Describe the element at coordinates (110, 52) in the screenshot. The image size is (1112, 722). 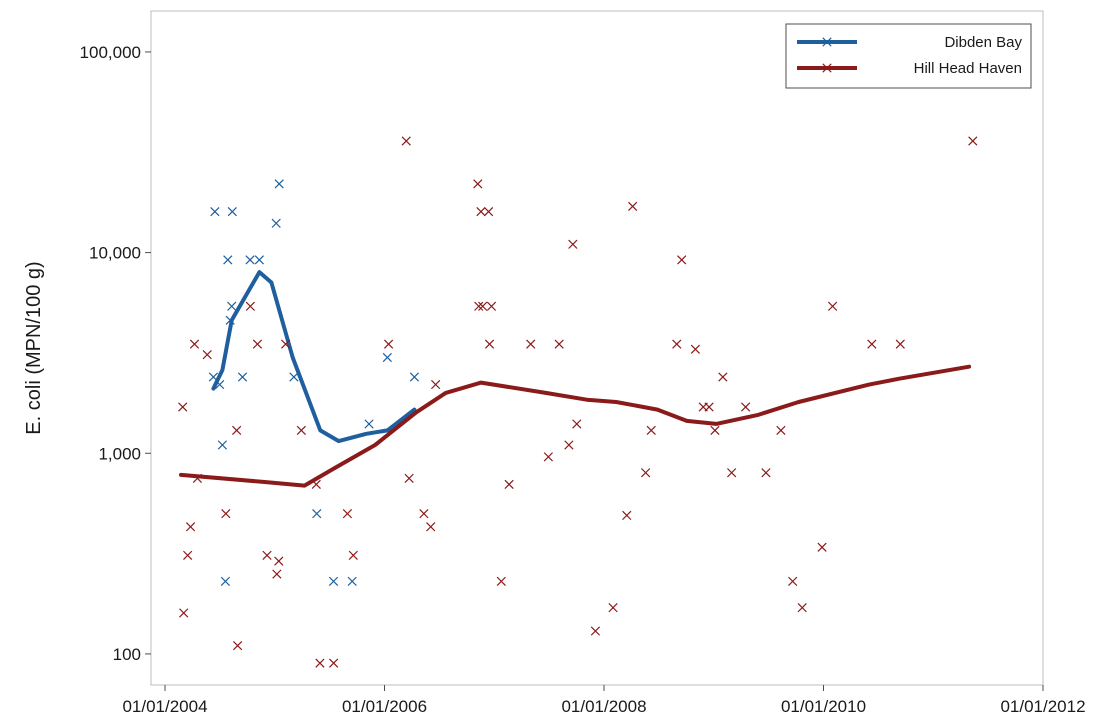
I see `y-tick-label: 100,000` at that location.